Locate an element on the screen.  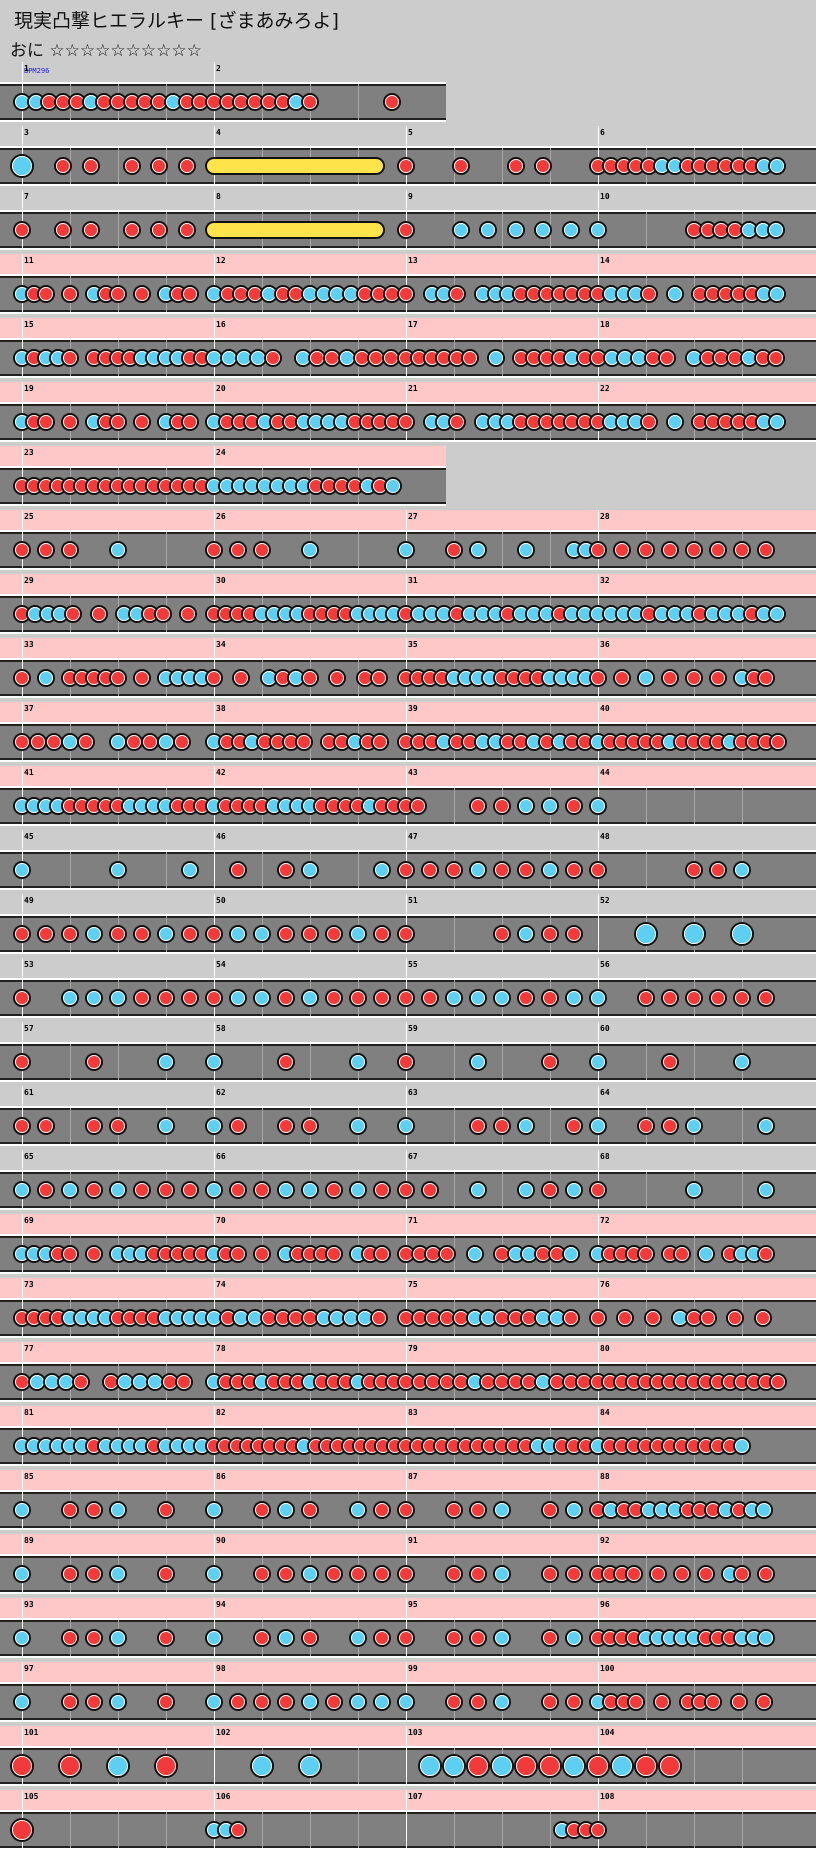
measure-number: 5 is located at coordinates (410, 132).